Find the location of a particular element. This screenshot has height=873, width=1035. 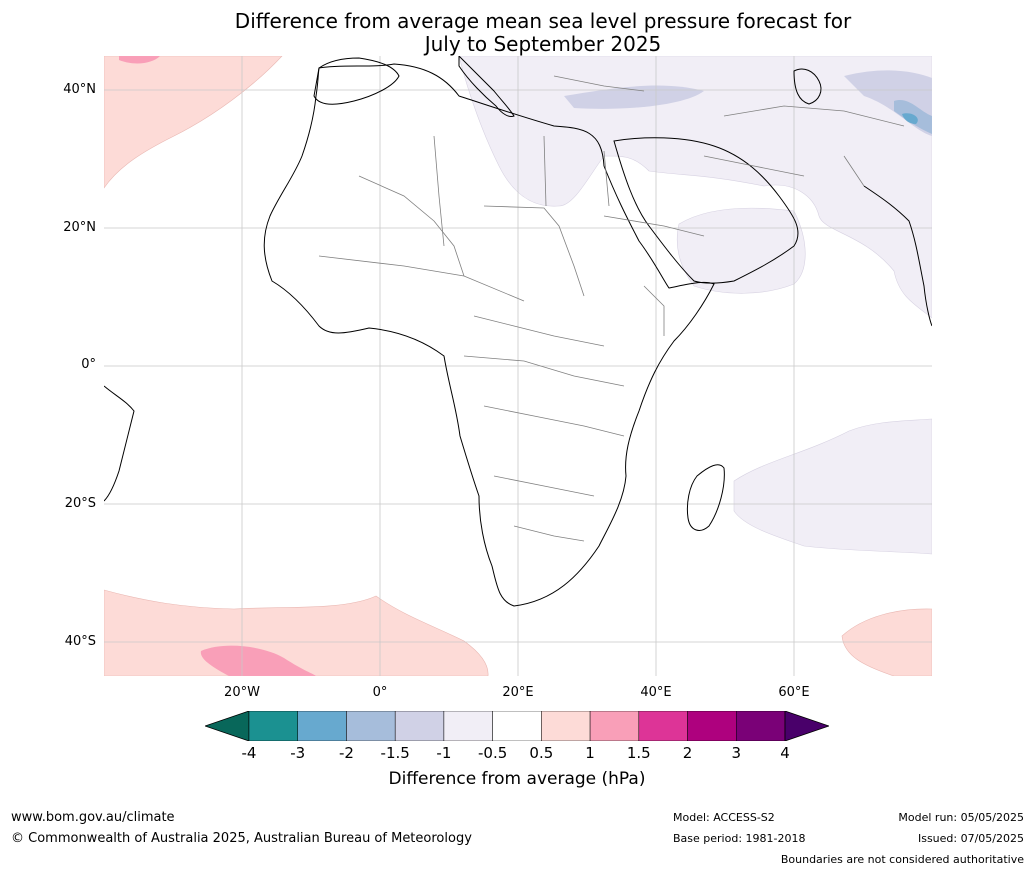

anomaly-arabia-negative is located at coordinates (741, 250).